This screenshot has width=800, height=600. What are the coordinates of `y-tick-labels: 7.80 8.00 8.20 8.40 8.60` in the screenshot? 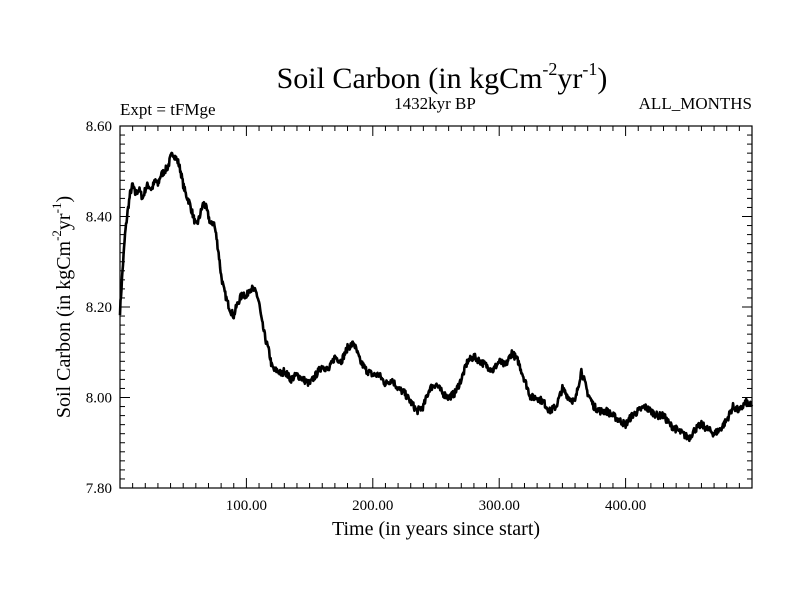 It's located at (99, 308).